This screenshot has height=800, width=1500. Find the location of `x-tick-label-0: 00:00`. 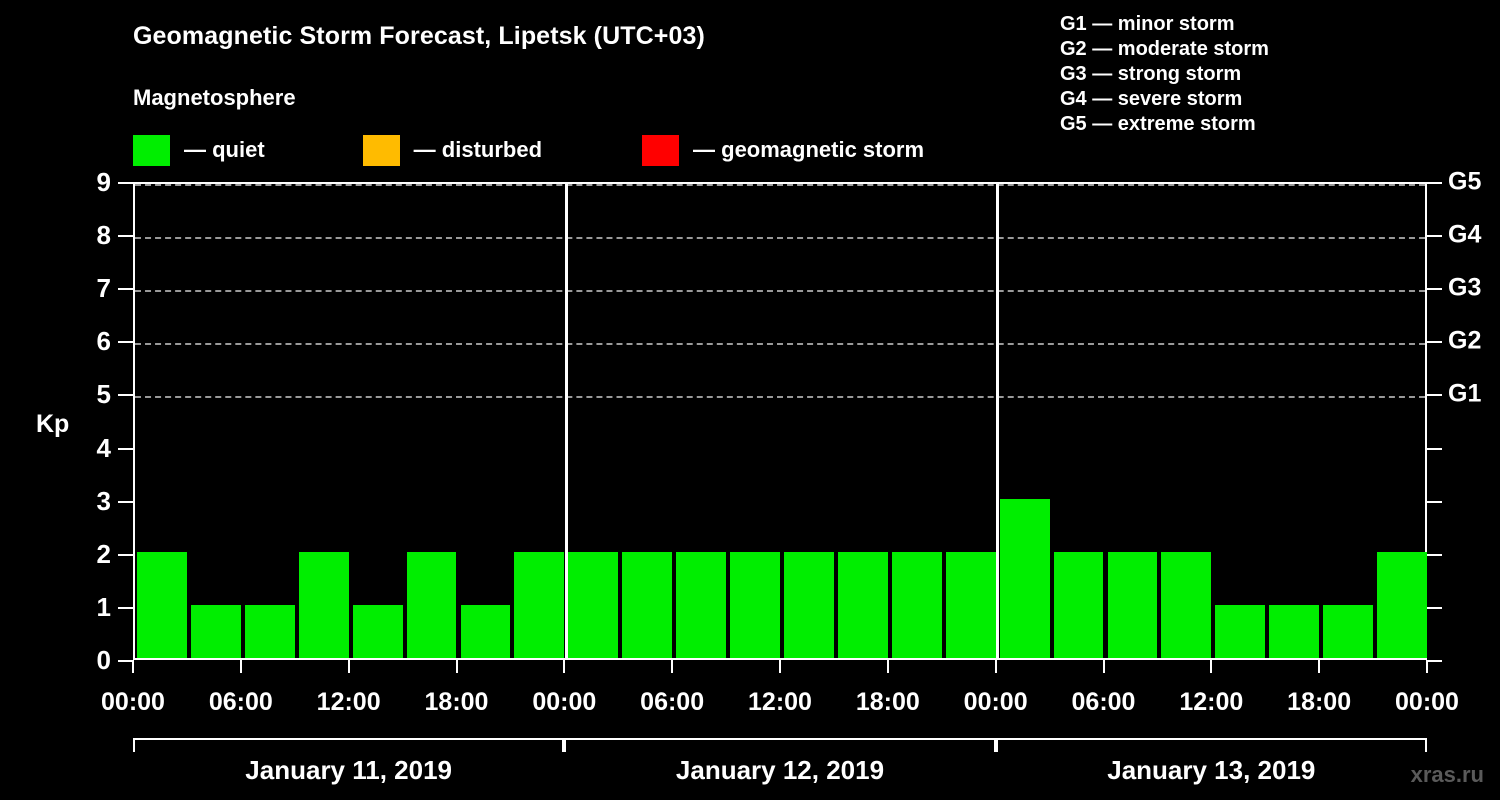

x-tick-label-0: 00:00 is located at coordinates (133, 702).